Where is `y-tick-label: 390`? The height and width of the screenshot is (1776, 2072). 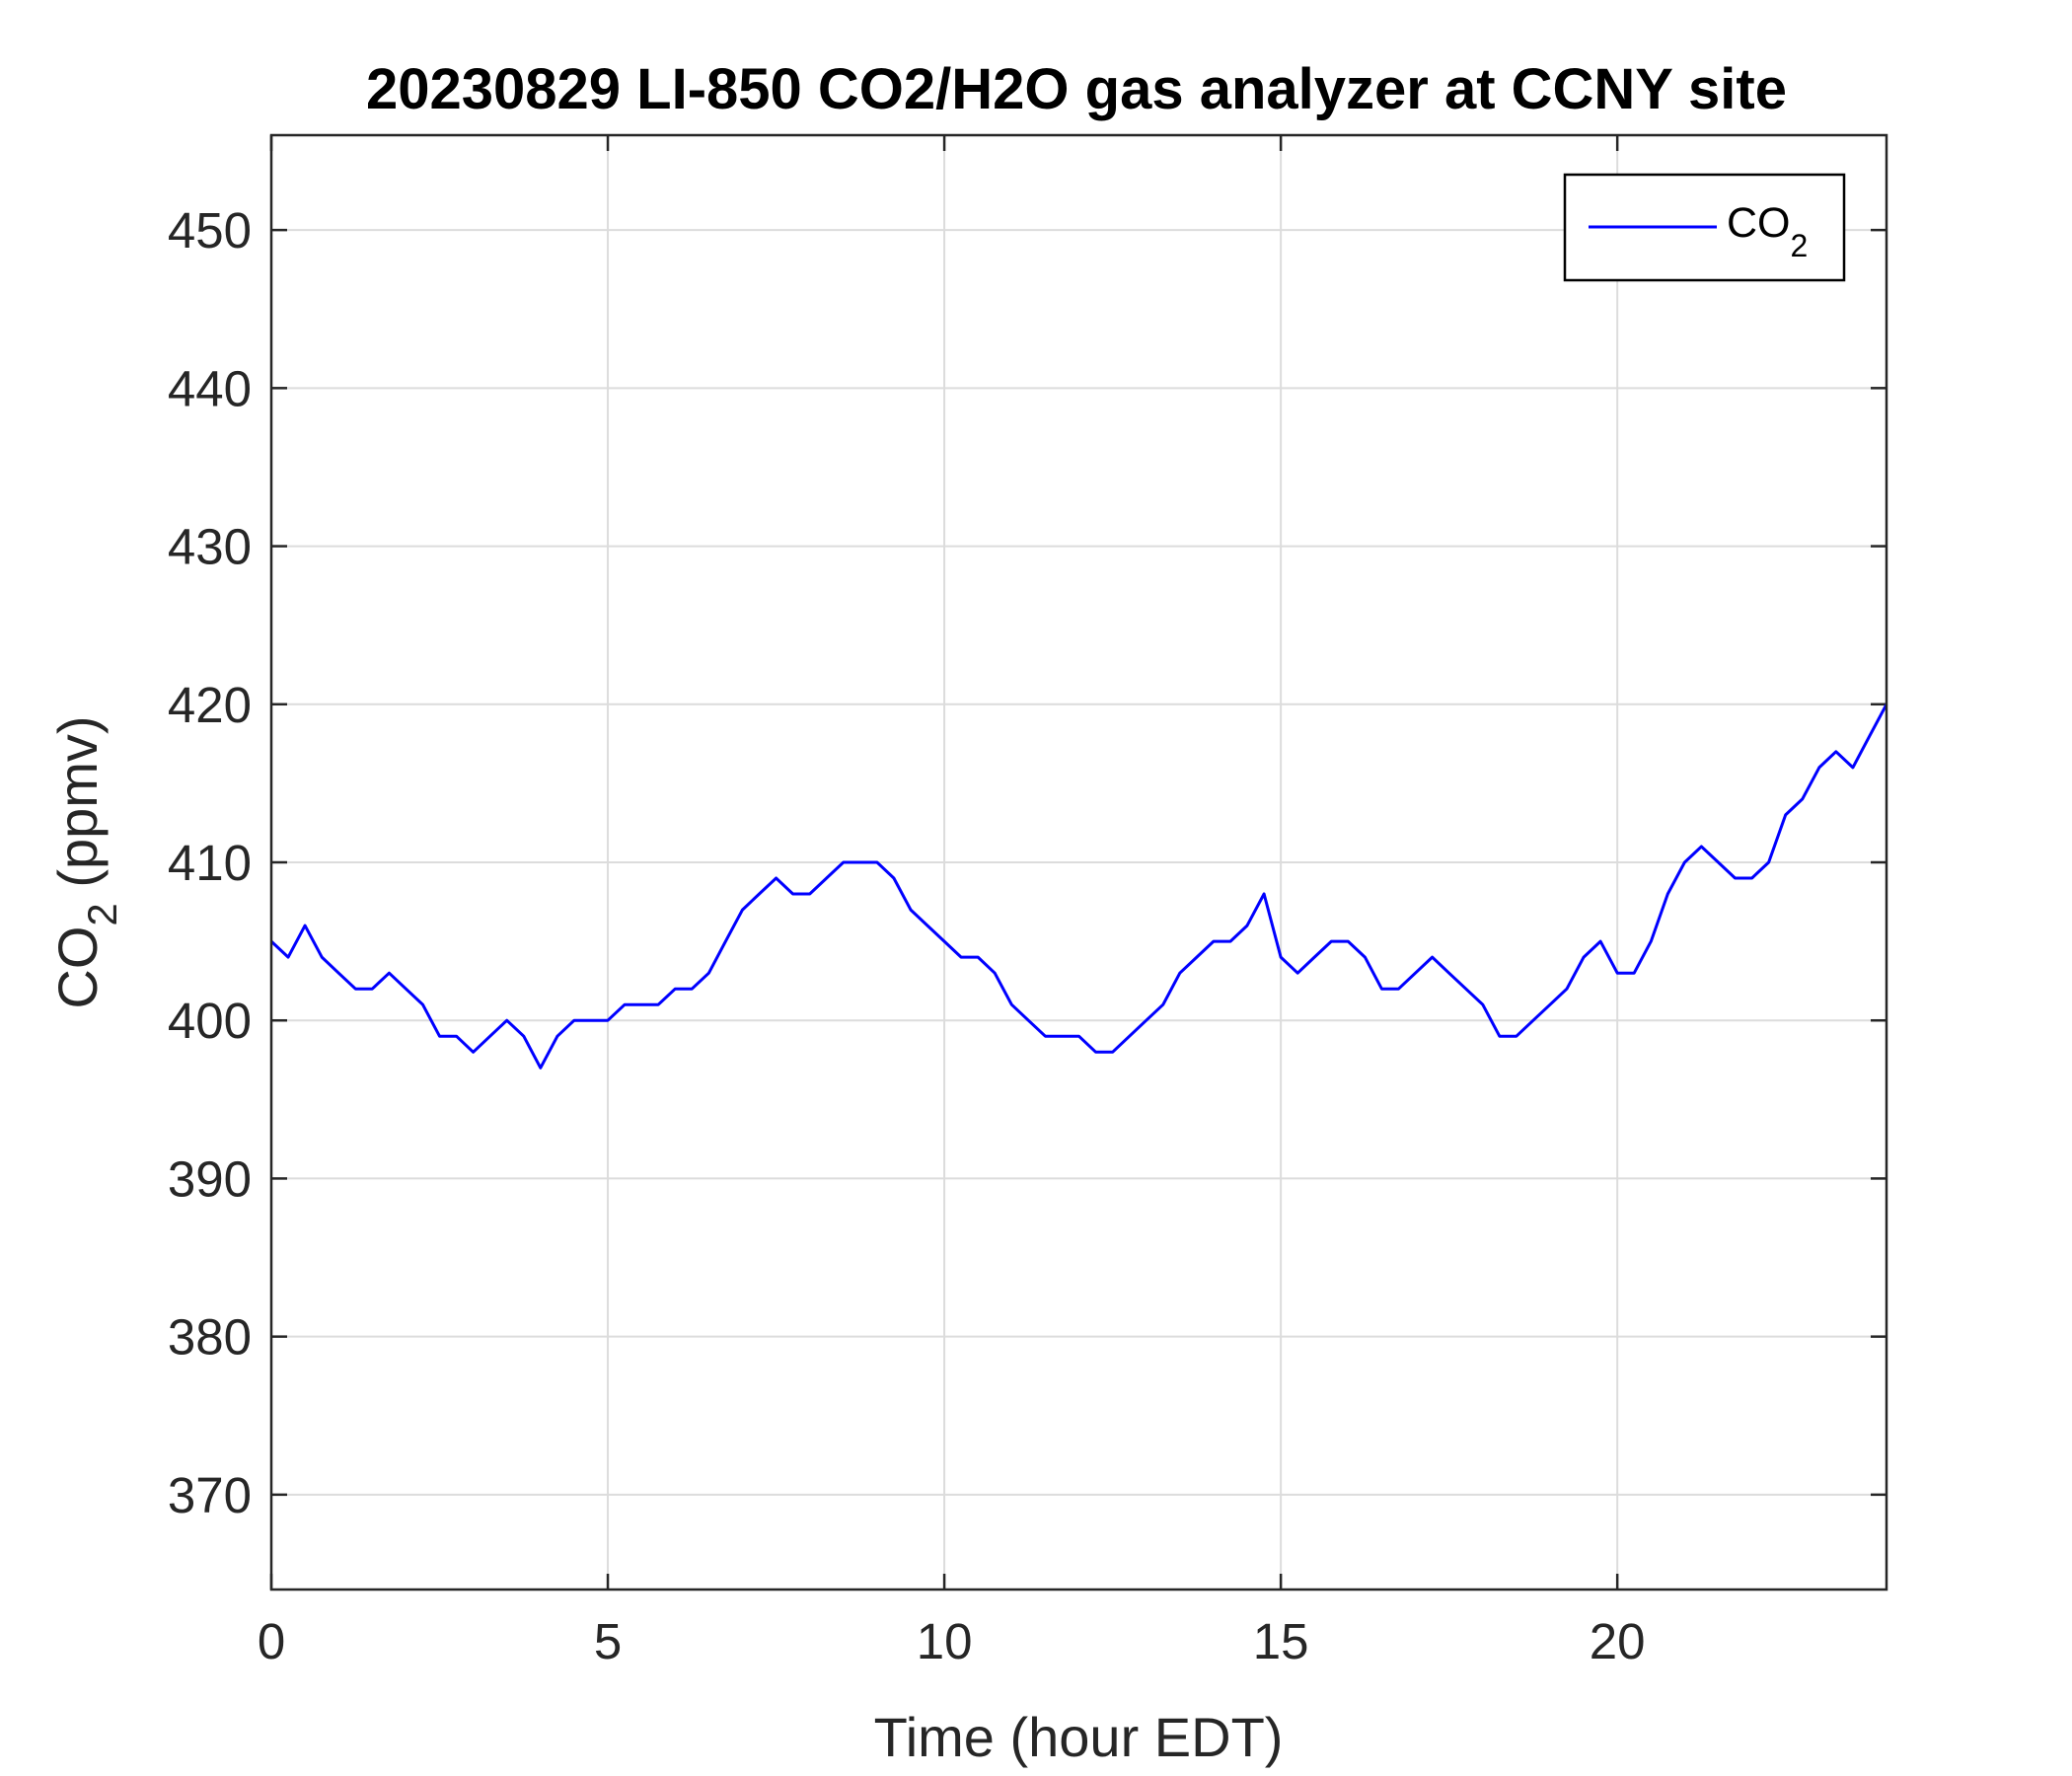
y-tick-label: 390 is located at coordinates (210, 1179).